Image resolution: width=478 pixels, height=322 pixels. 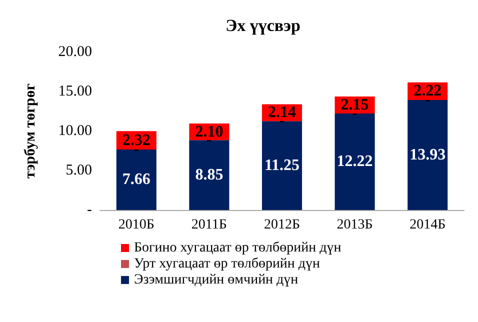 What do you see at coordinates (354, 105) in the screenshot?
I see `data-label: 2.15` at bounding box center [354, 105].